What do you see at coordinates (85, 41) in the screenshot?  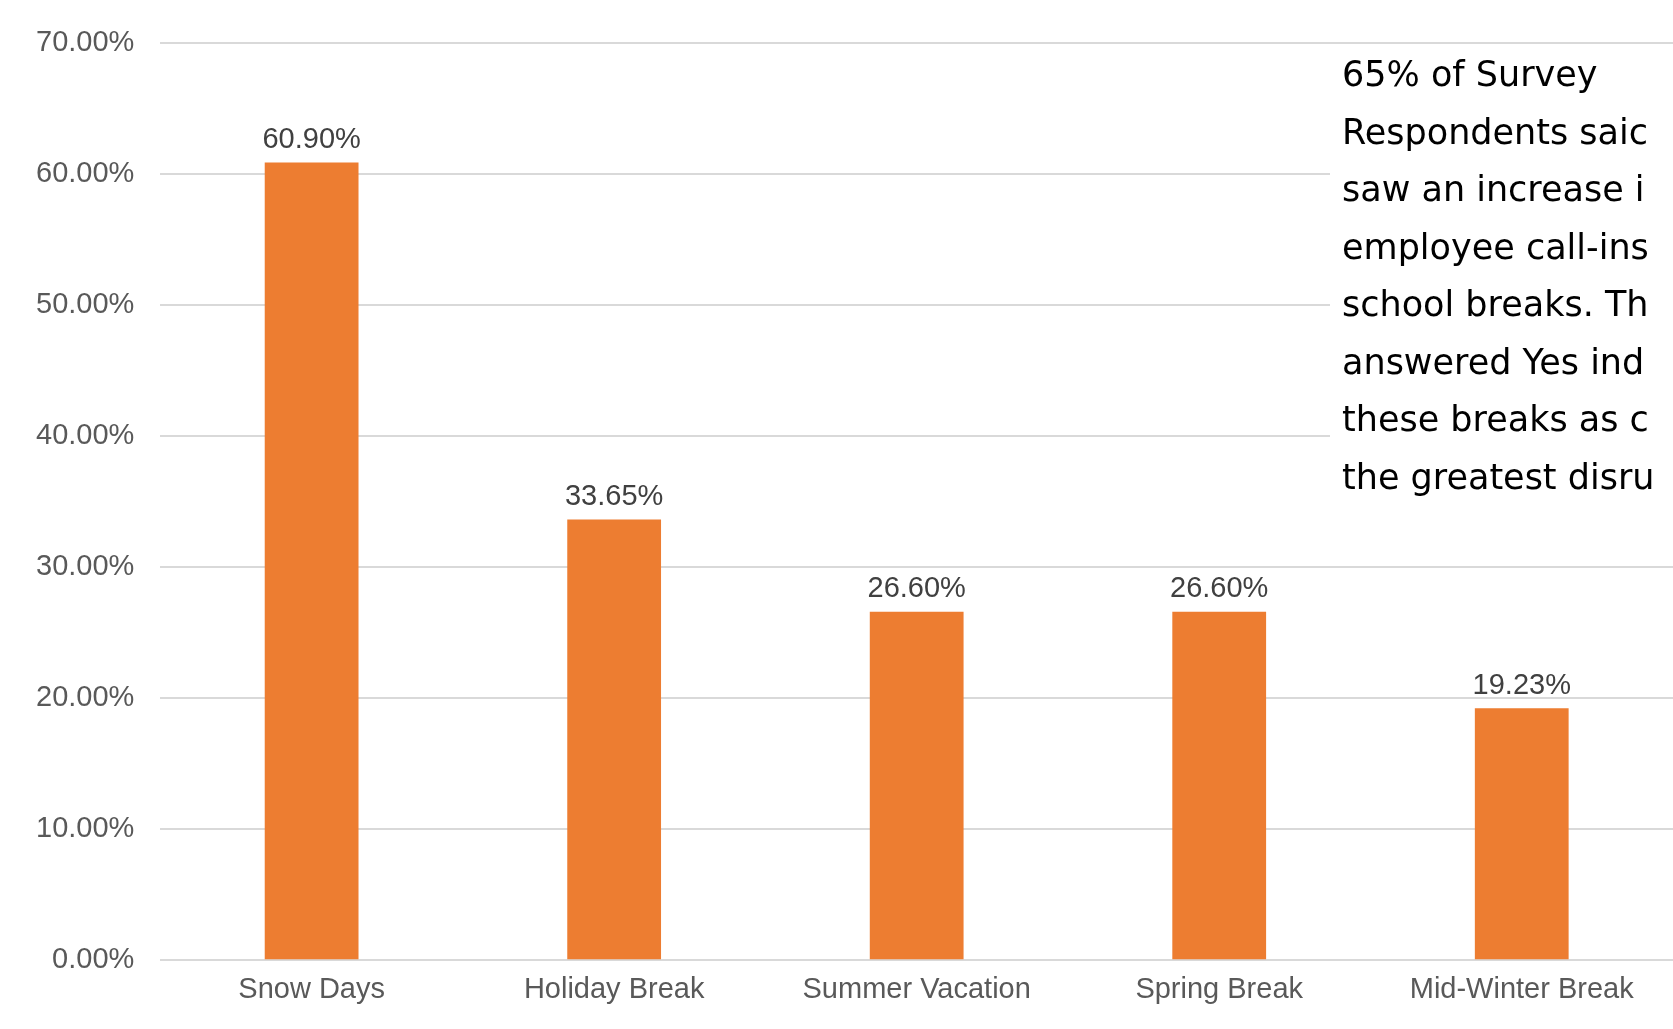 I see `y-tick-label: 70.00%` at bounding box center [85, 41].